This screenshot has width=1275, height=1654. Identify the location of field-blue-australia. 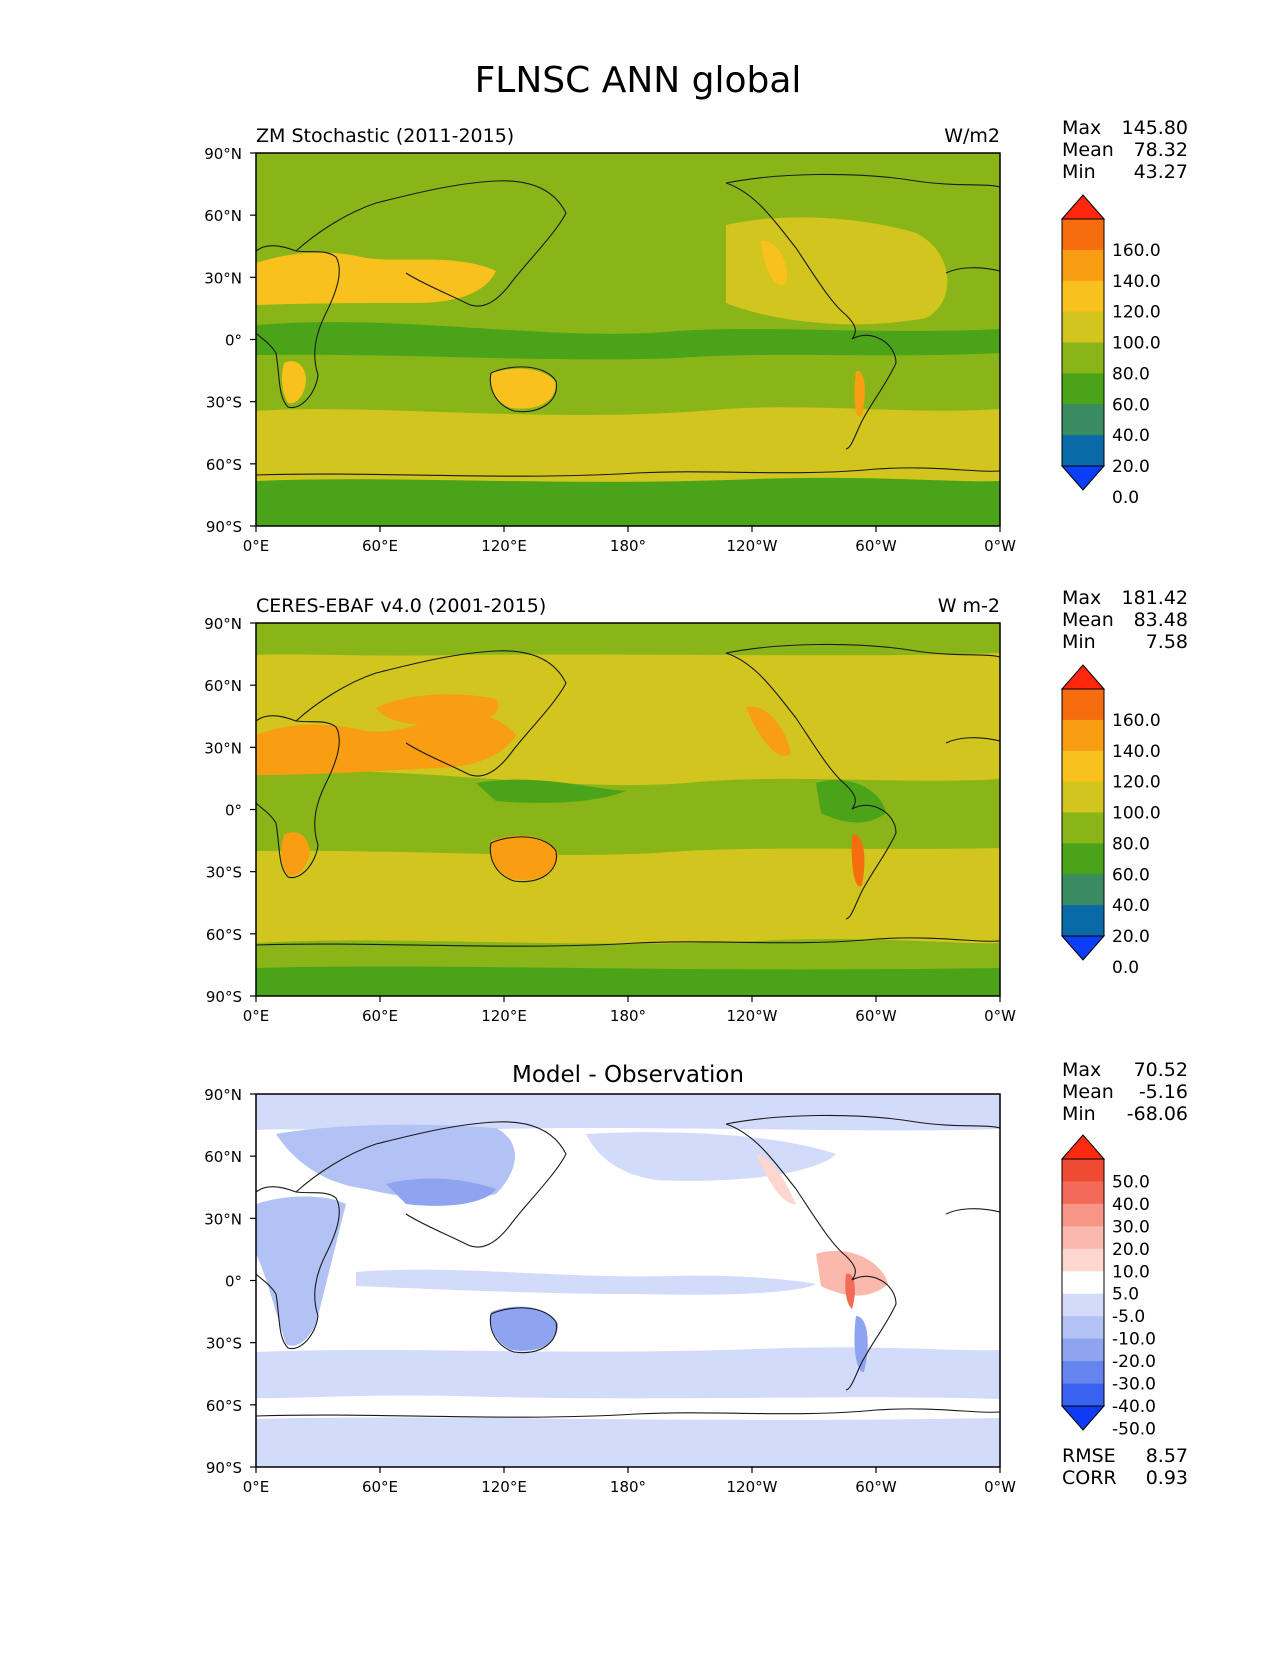
(524, 1328).